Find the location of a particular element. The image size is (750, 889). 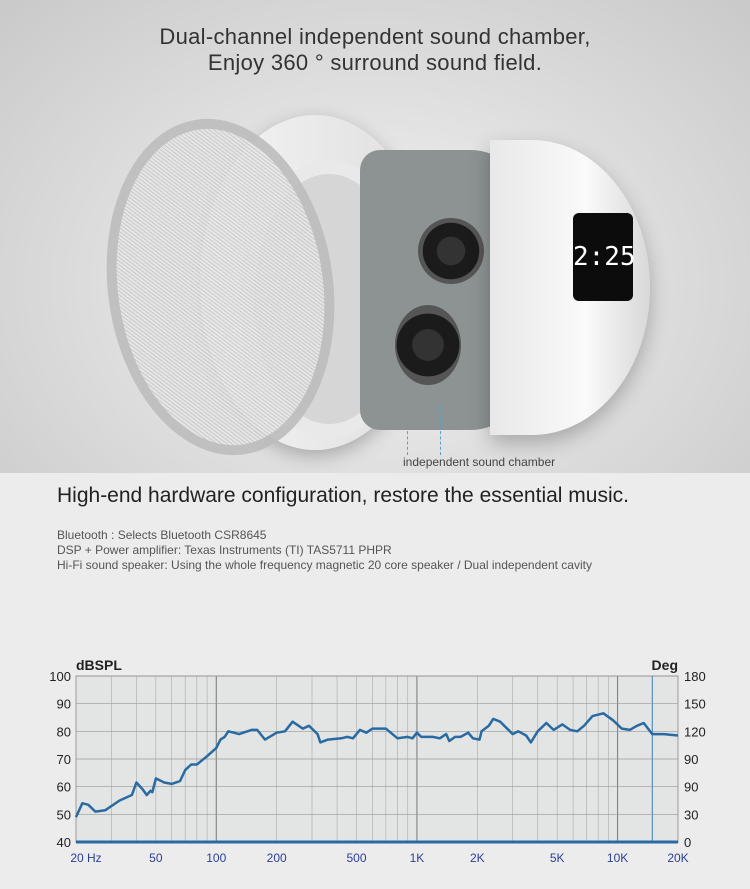

y-tick-label: 80 is located at coordinates (64, 731).